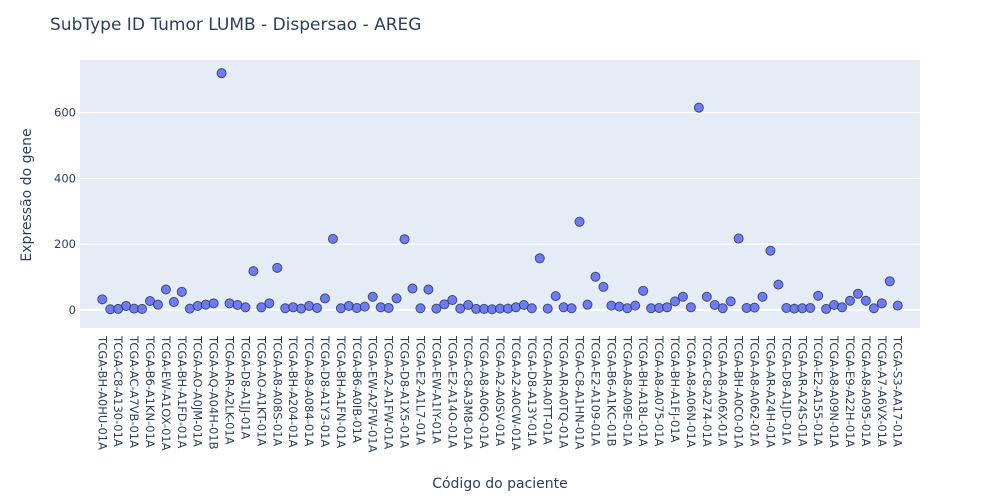 The width and height of the screenshot is (1000, 500). Describe the element at coordinates (739, 391) in the screenshot. I see `x-tick-label: TCGA-BH-A0C0-01A` at that location.